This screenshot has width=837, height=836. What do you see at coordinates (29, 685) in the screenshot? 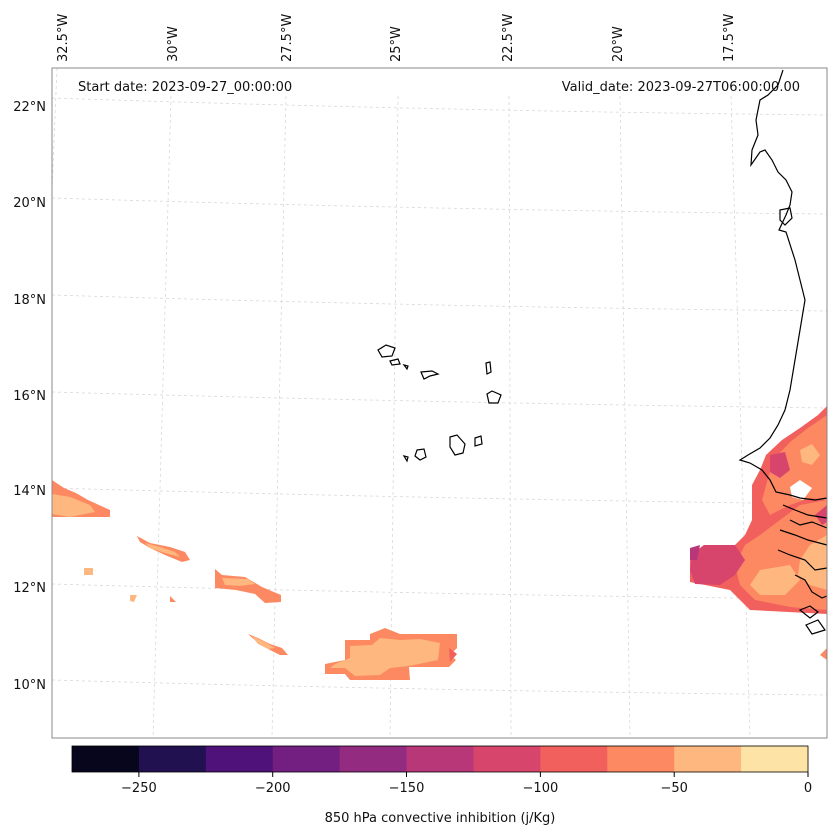
I see `lat-label: 10°N` at bounding box center [29, 685].